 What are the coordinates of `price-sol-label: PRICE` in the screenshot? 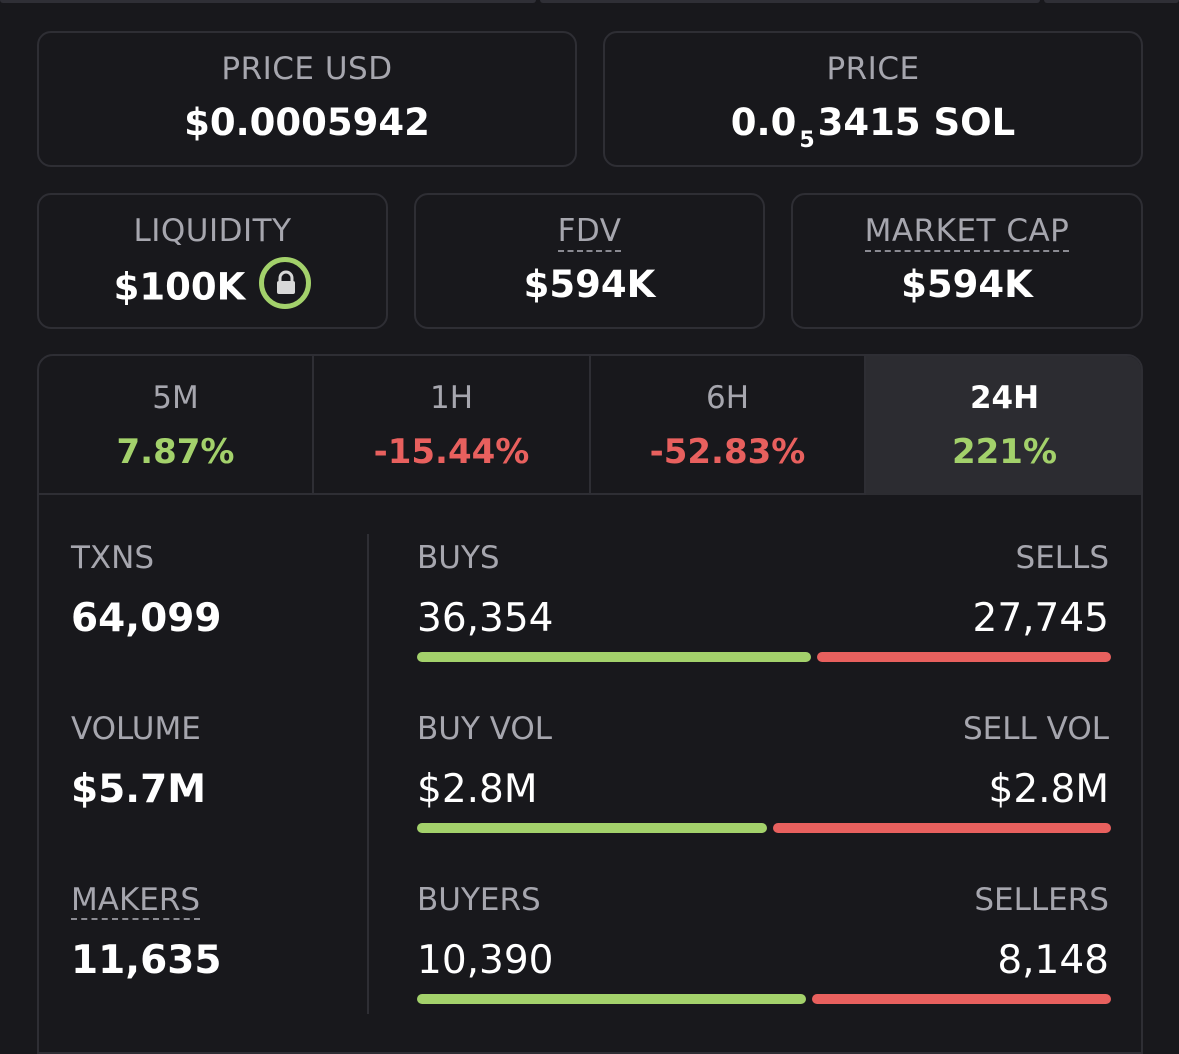 It's located at (873, 69).